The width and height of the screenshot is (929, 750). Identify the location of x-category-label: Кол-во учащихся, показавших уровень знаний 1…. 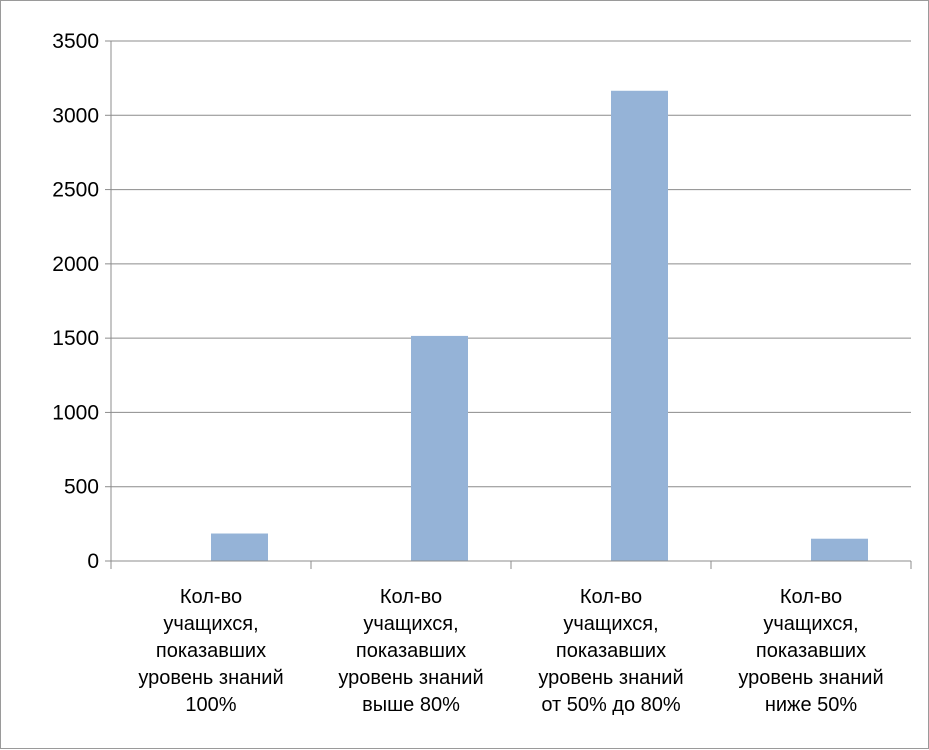
(210, 651).